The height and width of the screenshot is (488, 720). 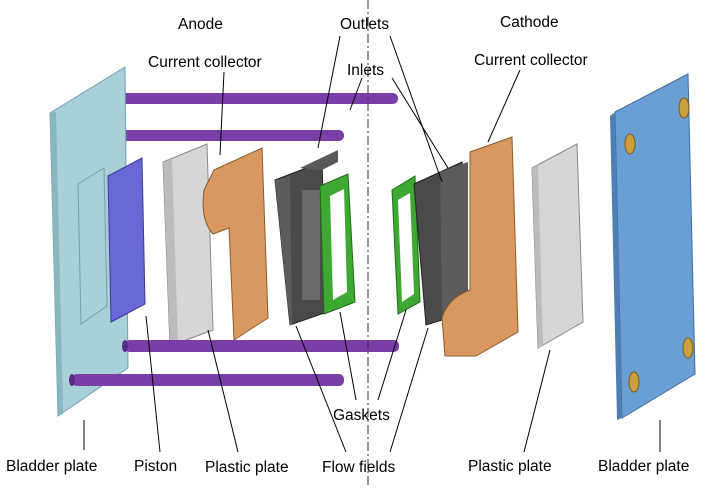 I want to click on label-plastic-plate-right: Plastic plate, so click(x=510, y=466).